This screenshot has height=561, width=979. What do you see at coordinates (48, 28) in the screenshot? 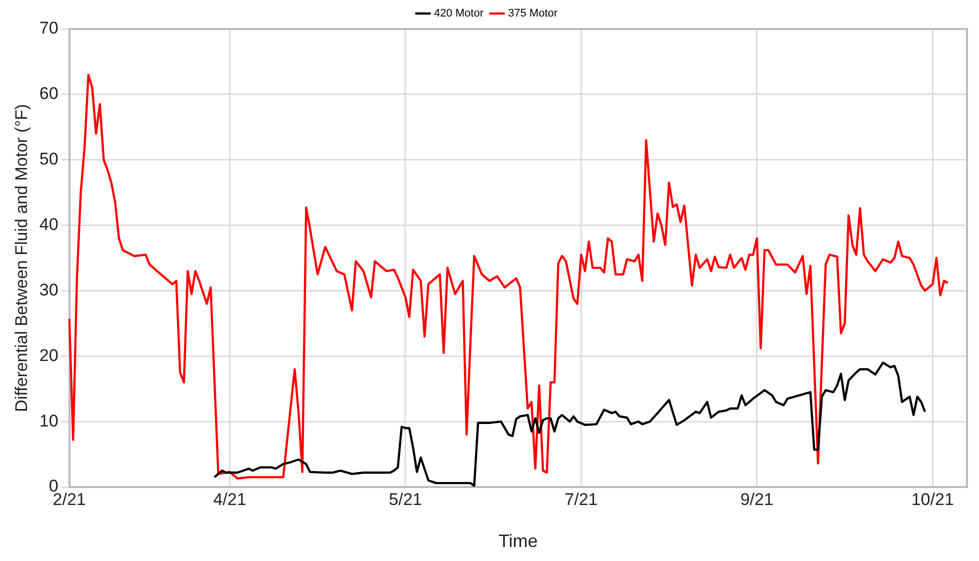
I see `y-tick-label: 70` at bounding box center [48, 28].